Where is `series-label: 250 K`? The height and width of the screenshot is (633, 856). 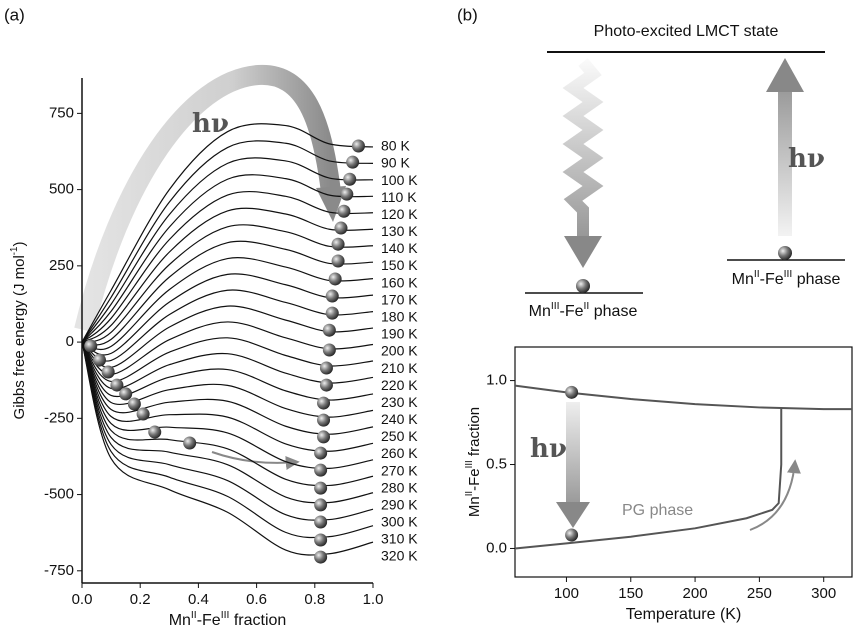
series-label: 250 K is located at coordinates (399, 436).